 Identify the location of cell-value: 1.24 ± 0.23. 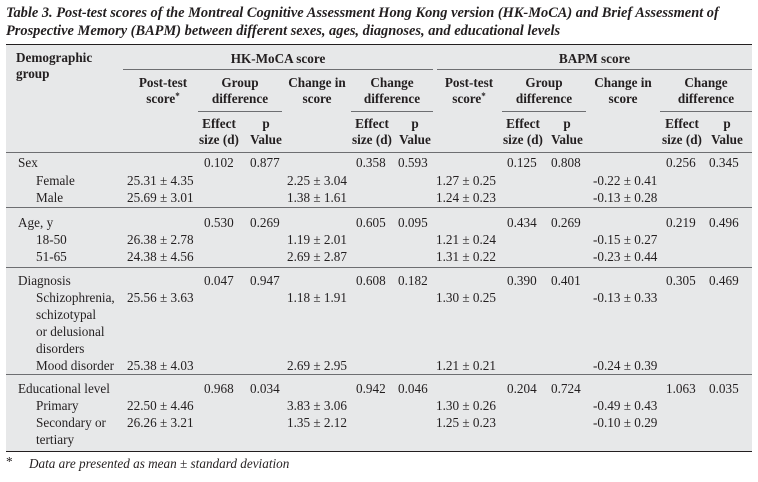
(466, 197).